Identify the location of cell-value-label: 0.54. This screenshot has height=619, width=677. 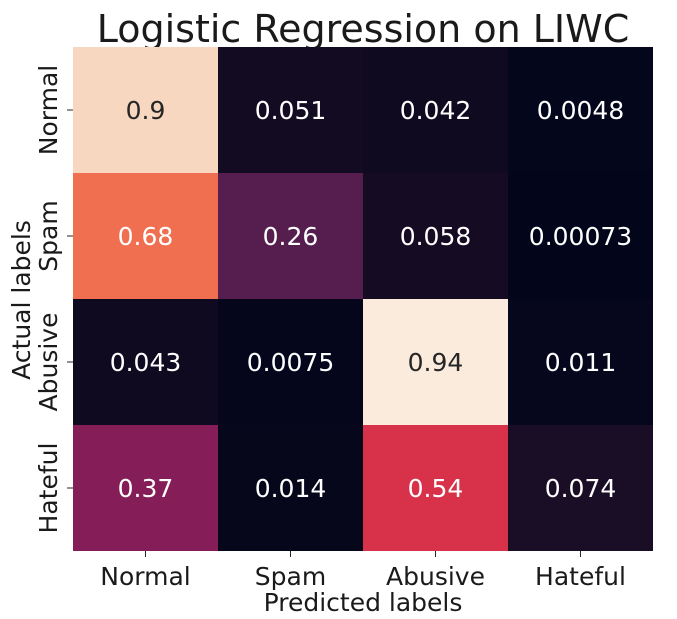
(436, 488).